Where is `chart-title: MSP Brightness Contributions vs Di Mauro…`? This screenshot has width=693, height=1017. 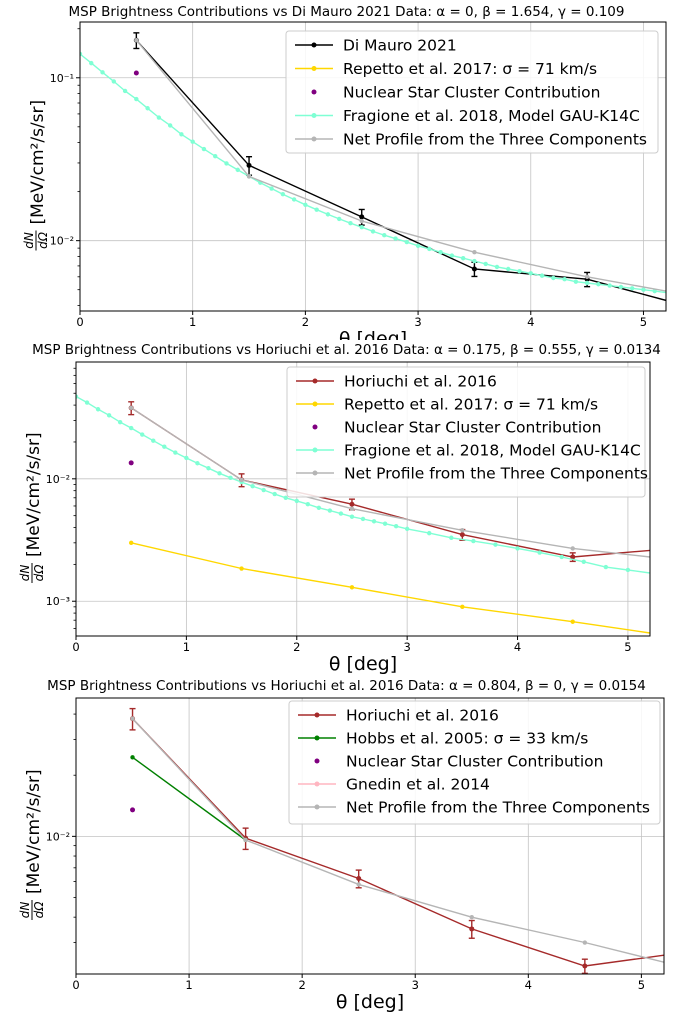 chart-title: MSP Brightness Contributions vs Di Mauro… is located at coordinates (346, 12).